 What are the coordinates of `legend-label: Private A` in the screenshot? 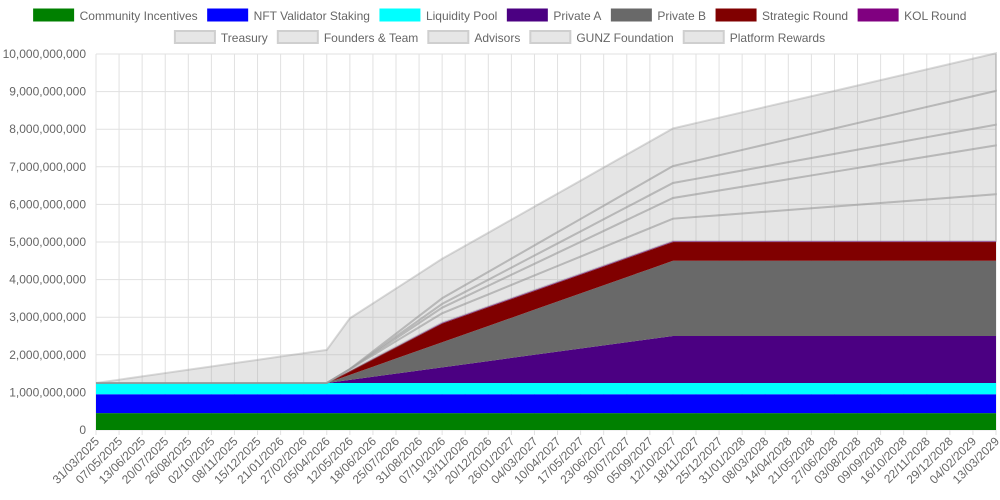 It's located at (577, 16).